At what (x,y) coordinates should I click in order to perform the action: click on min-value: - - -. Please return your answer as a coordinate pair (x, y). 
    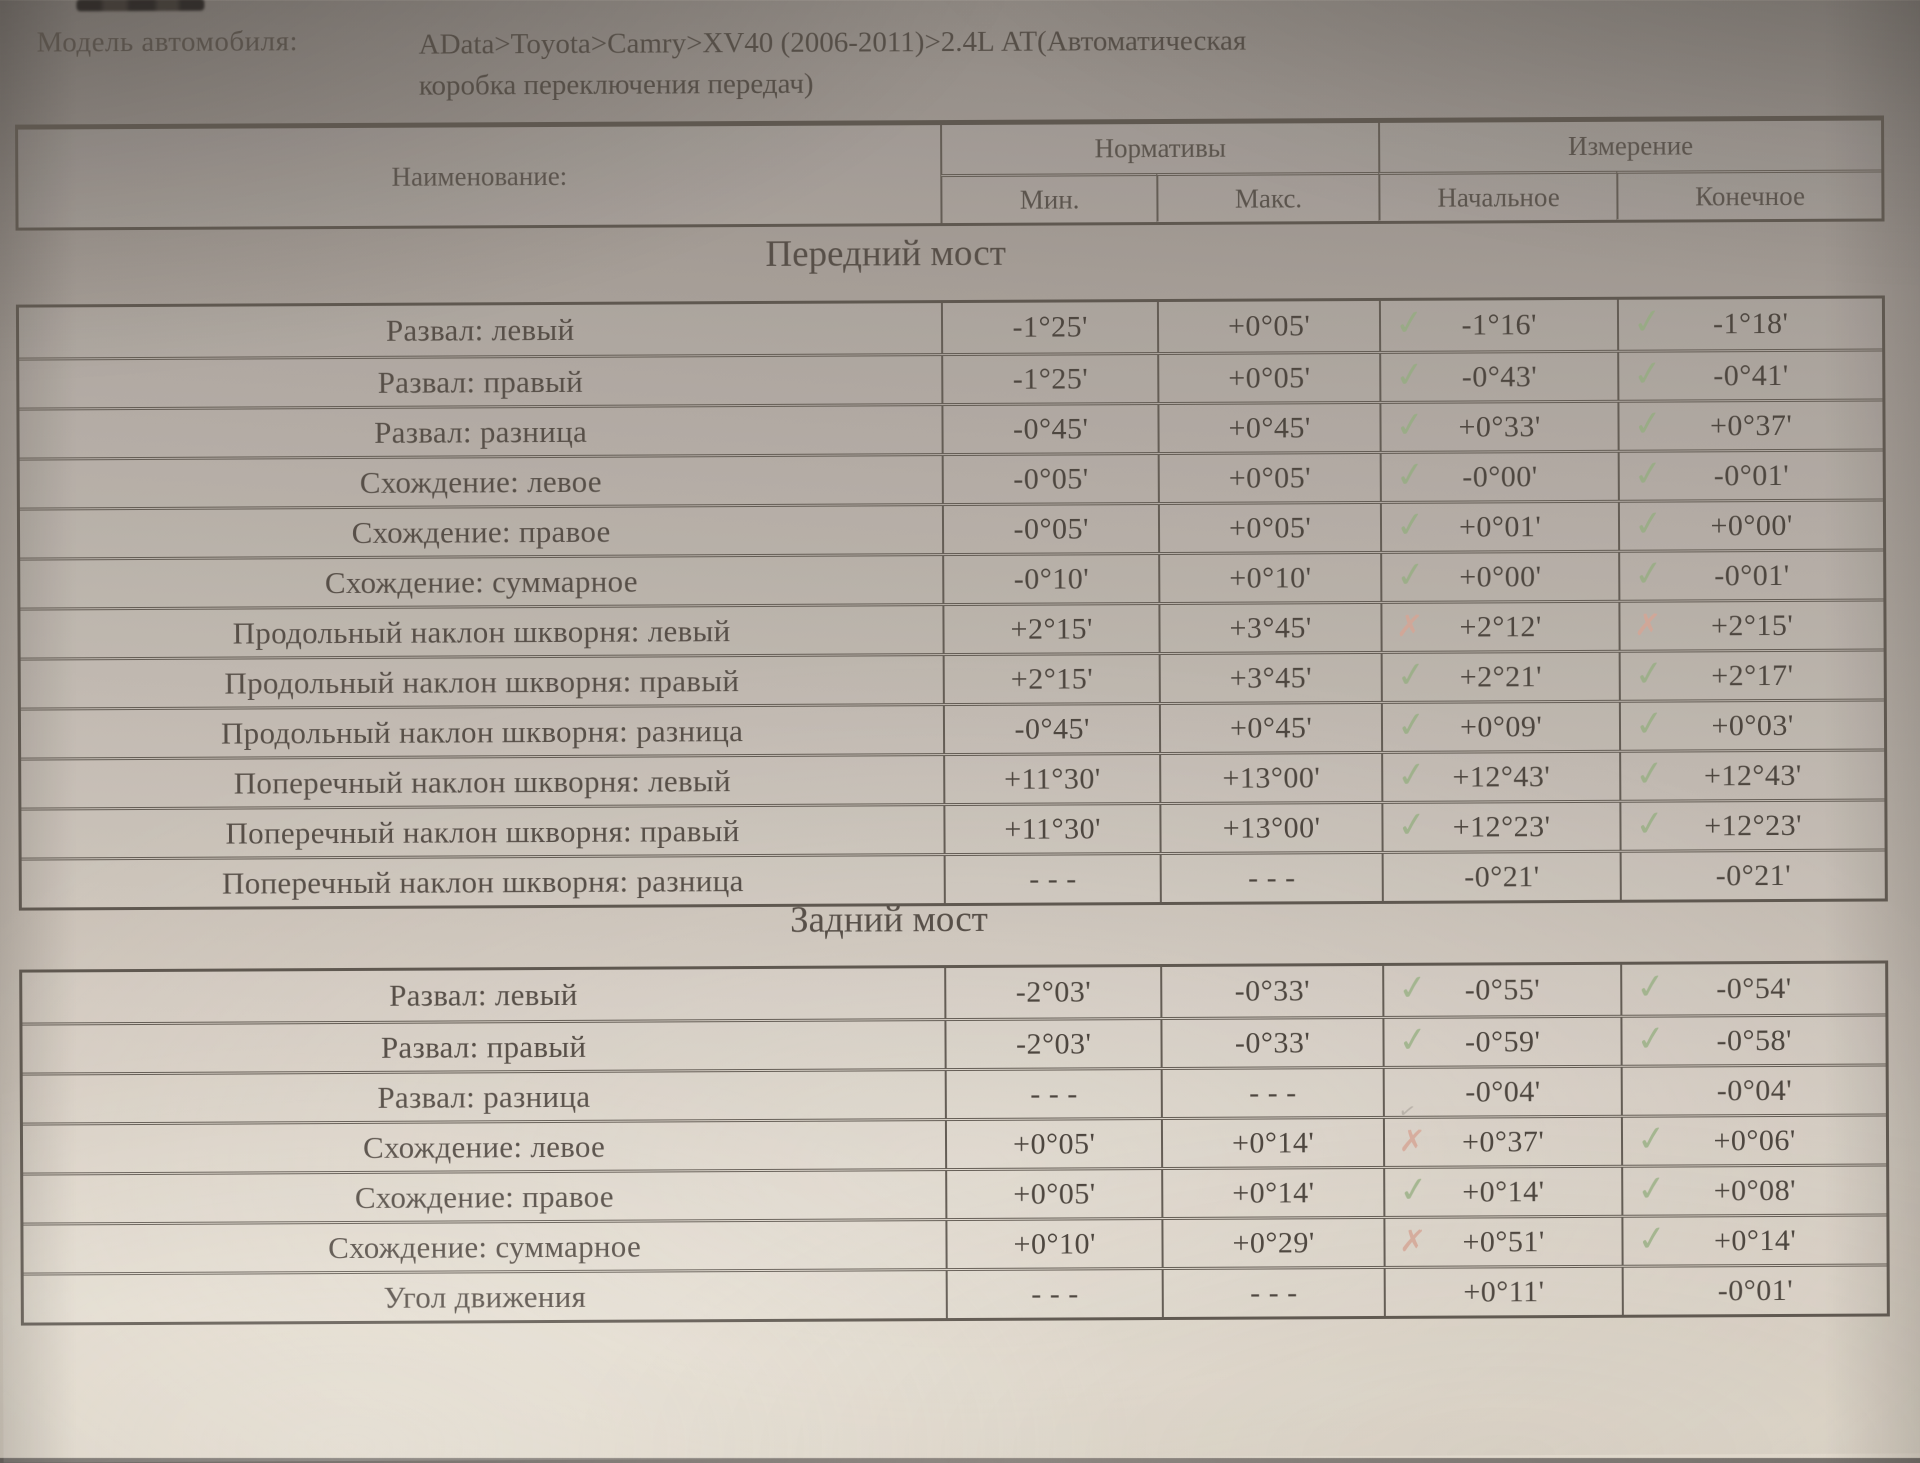
    Looking at the image, I should click on (1054, 1294).